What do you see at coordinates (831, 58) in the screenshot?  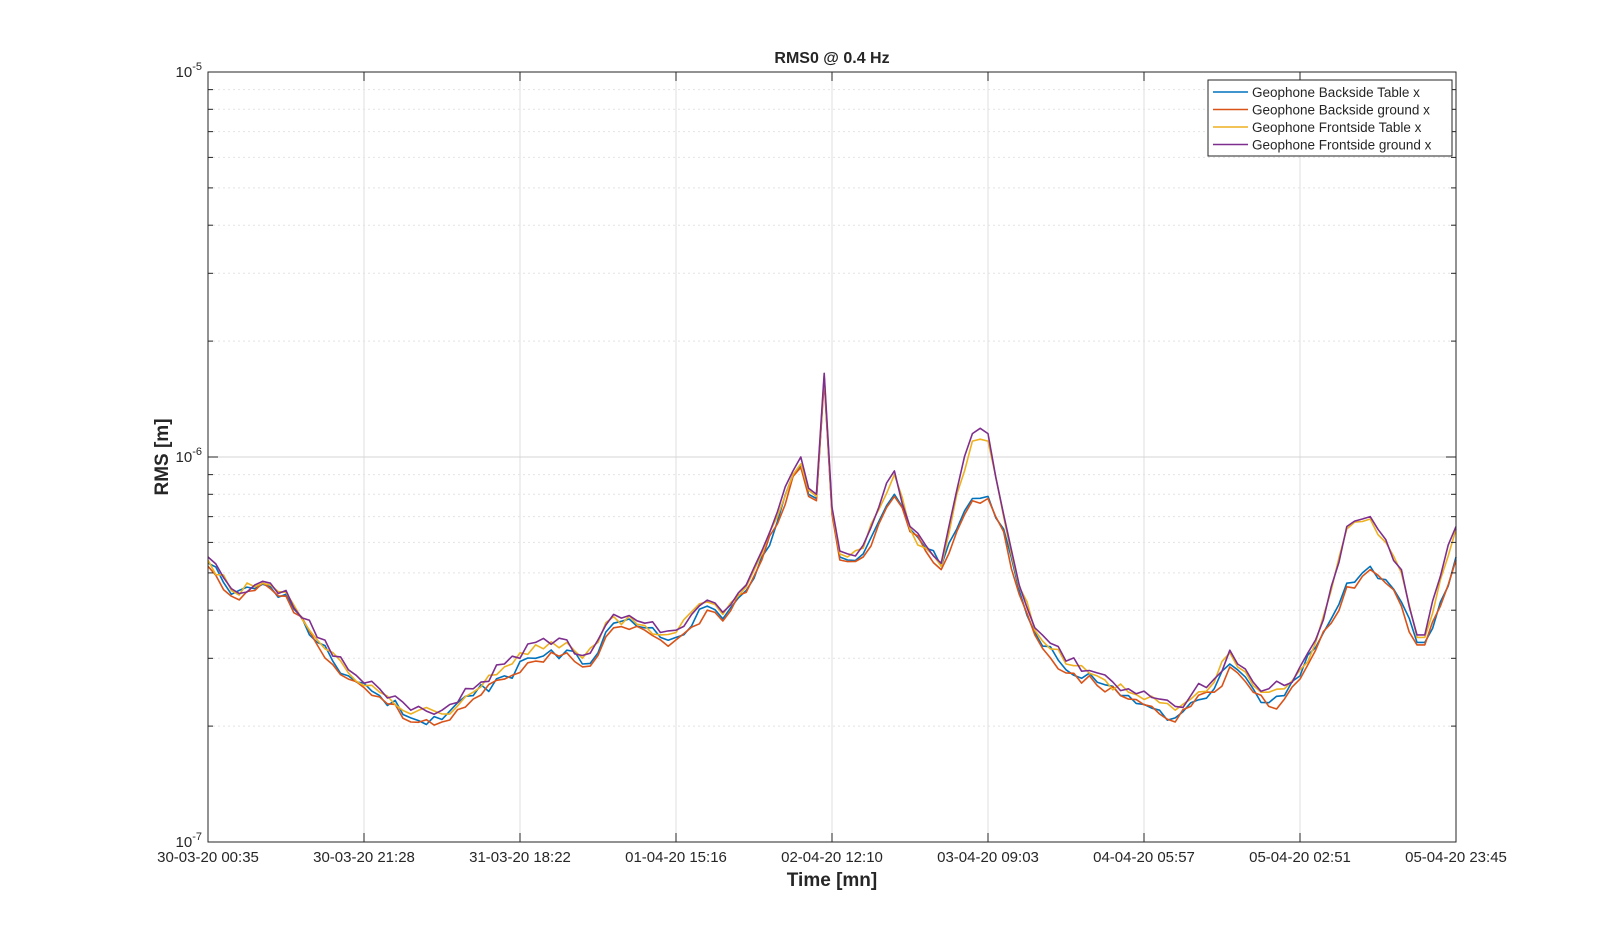 I see `chart-title: RMS0 @ 0.4 Hz` at bounding box center [831, 58].